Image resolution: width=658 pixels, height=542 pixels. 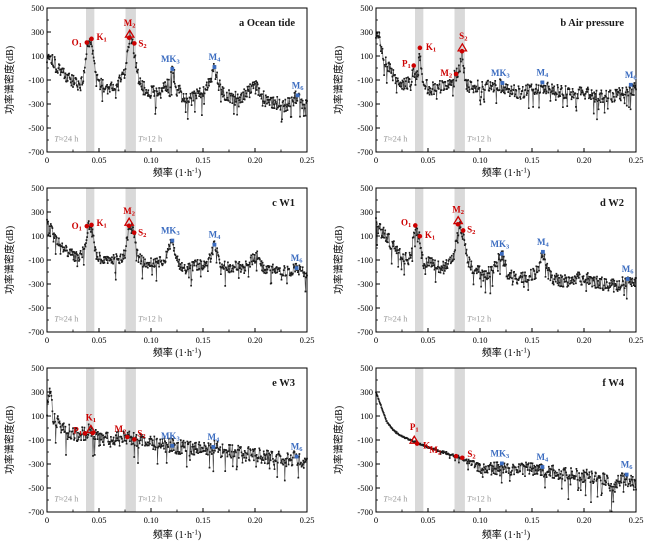 What do you see at coordinates (395, 498) in the screenshot?
I see `period-annotation: T≈24 h` at bounding box center [395, 498].